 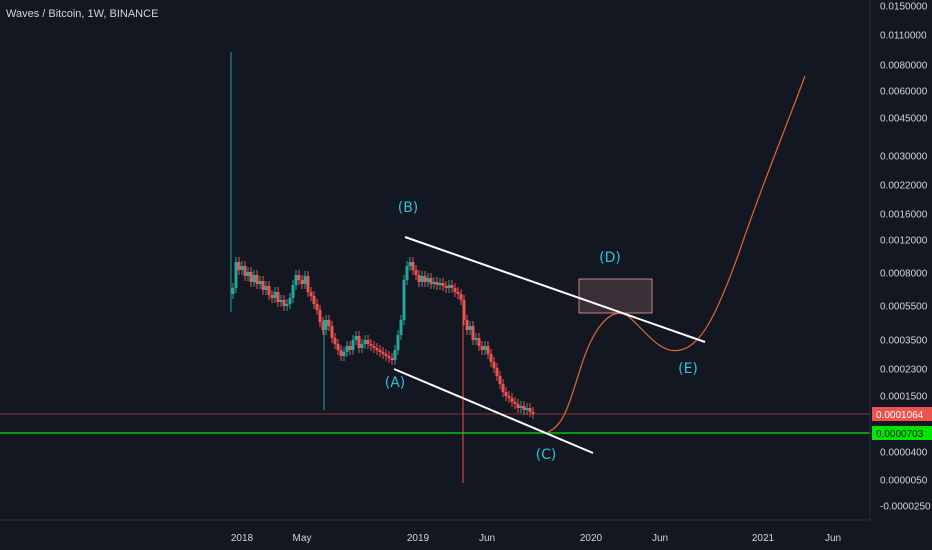 I want to click on channel-upper-line, so click(x=555, y=289).